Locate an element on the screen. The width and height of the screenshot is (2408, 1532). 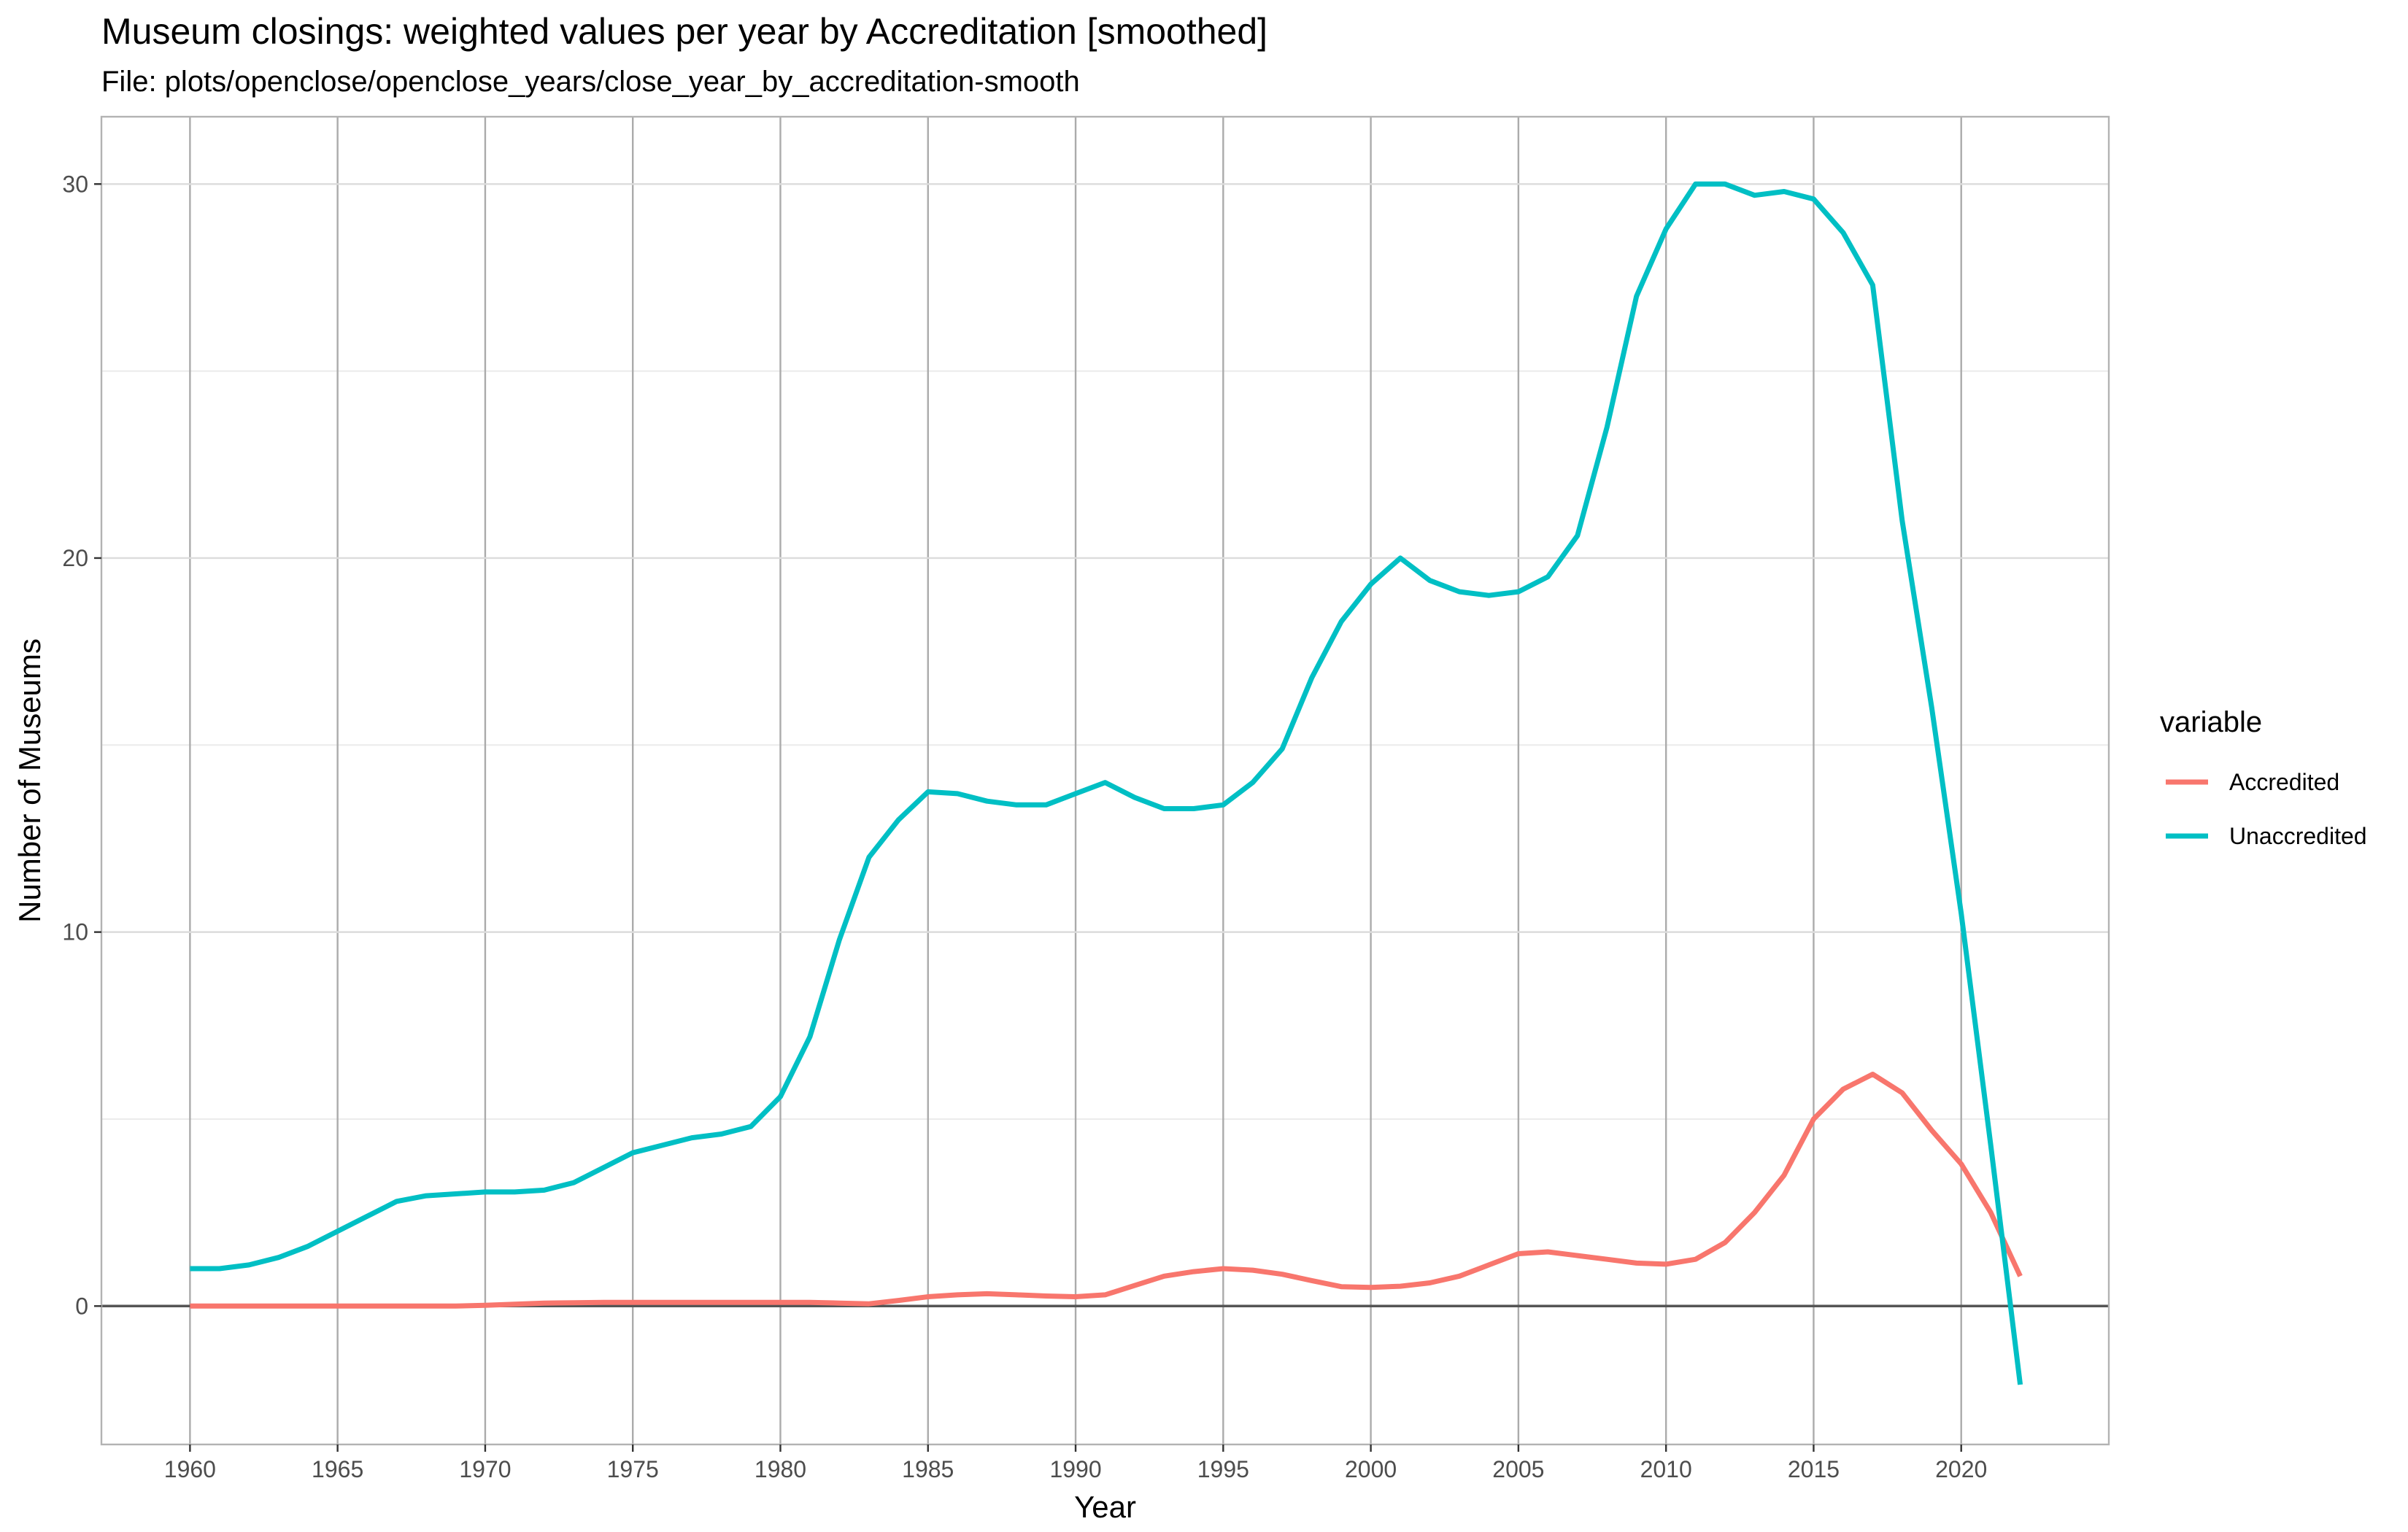
legend-label-unaccredited: Unaccredited is located at coordinates (2298, 836).